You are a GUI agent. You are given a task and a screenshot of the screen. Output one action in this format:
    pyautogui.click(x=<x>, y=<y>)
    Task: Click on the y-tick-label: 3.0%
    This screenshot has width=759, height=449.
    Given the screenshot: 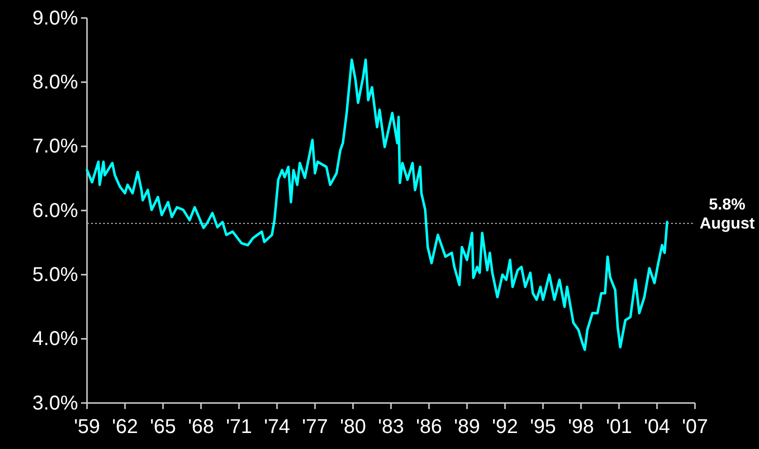 What is the action you would take?
    pyautogui.click(x=55, y=403)
    